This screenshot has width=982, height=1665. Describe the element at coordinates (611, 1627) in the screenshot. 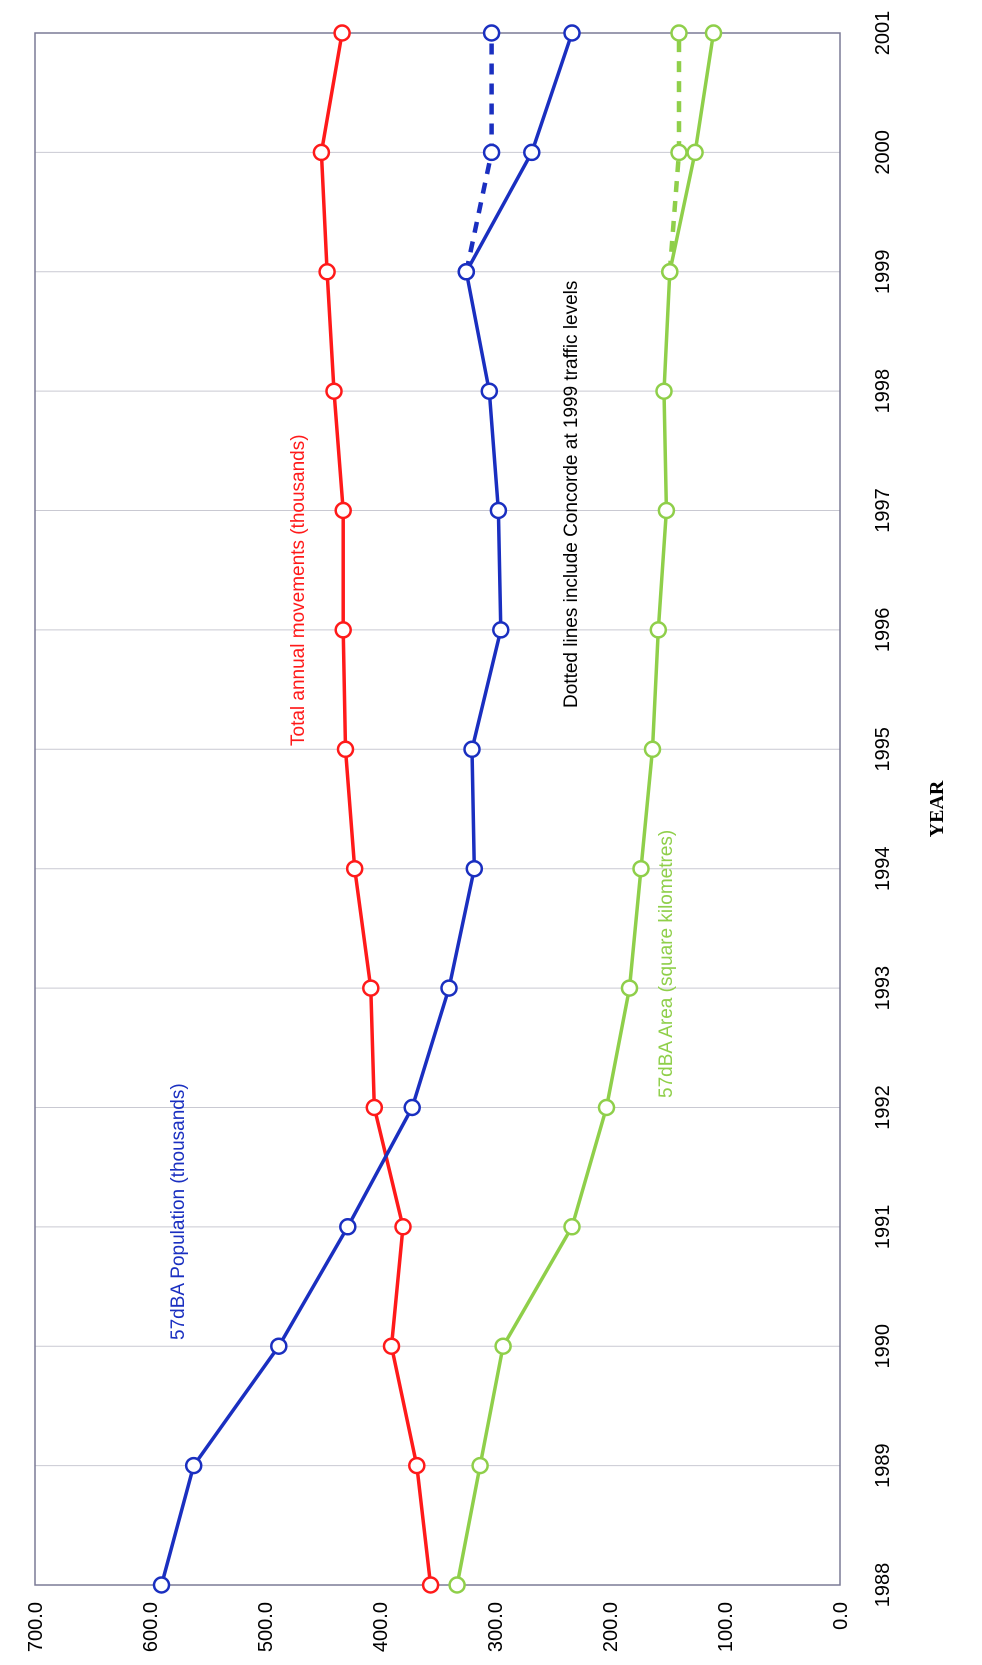

I see `y-tick-label: 200.0` at that location.